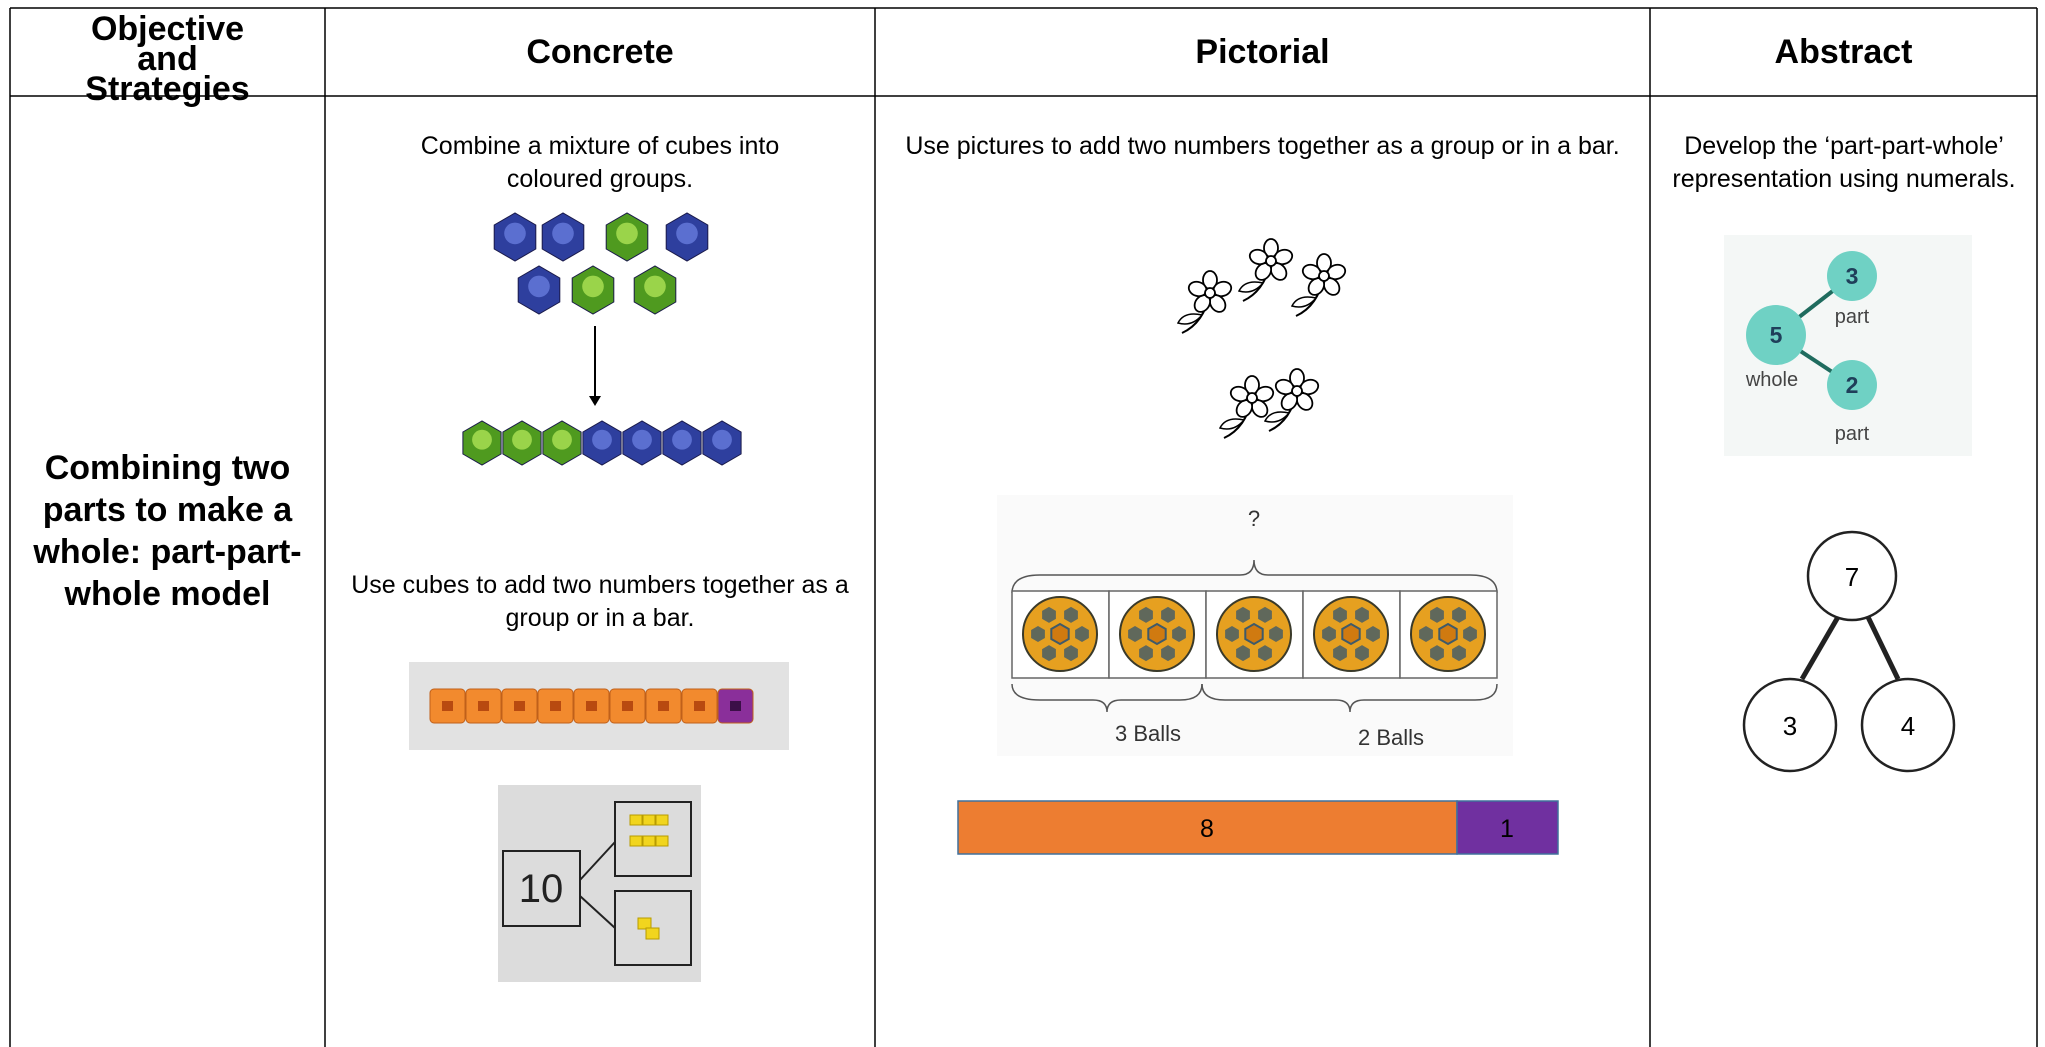  Describe the element at coordinates (600, 52) in the screenshot. I see `column-header: Concrete` at that location.